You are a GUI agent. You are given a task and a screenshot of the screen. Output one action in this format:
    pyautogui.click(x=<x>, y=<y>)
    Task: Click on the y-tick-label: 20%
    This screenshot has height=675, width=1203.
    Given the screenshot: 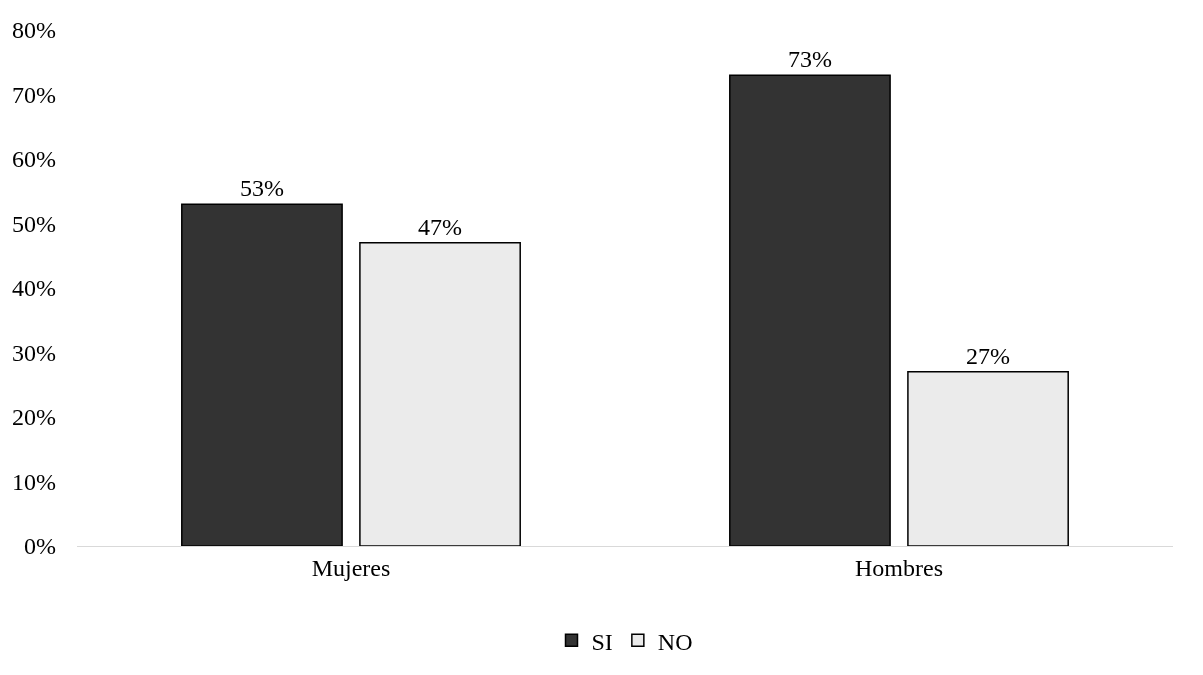 What is the action you would take?
    pyautogui.click(x=34, y=417)
    